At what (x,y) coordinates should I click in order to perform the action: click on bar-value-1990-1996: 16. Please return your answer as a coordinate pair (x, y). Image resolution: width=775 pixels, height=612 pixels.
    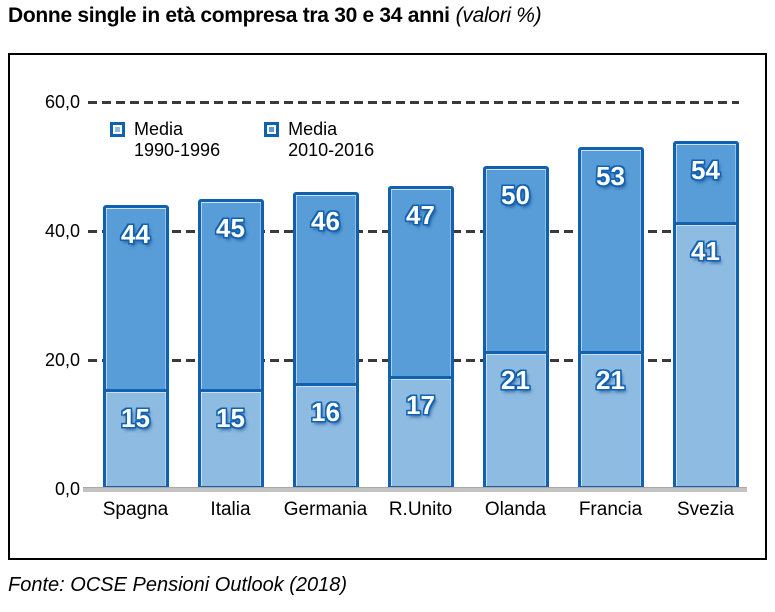
    Looking at the image, I should click on (325, 412).